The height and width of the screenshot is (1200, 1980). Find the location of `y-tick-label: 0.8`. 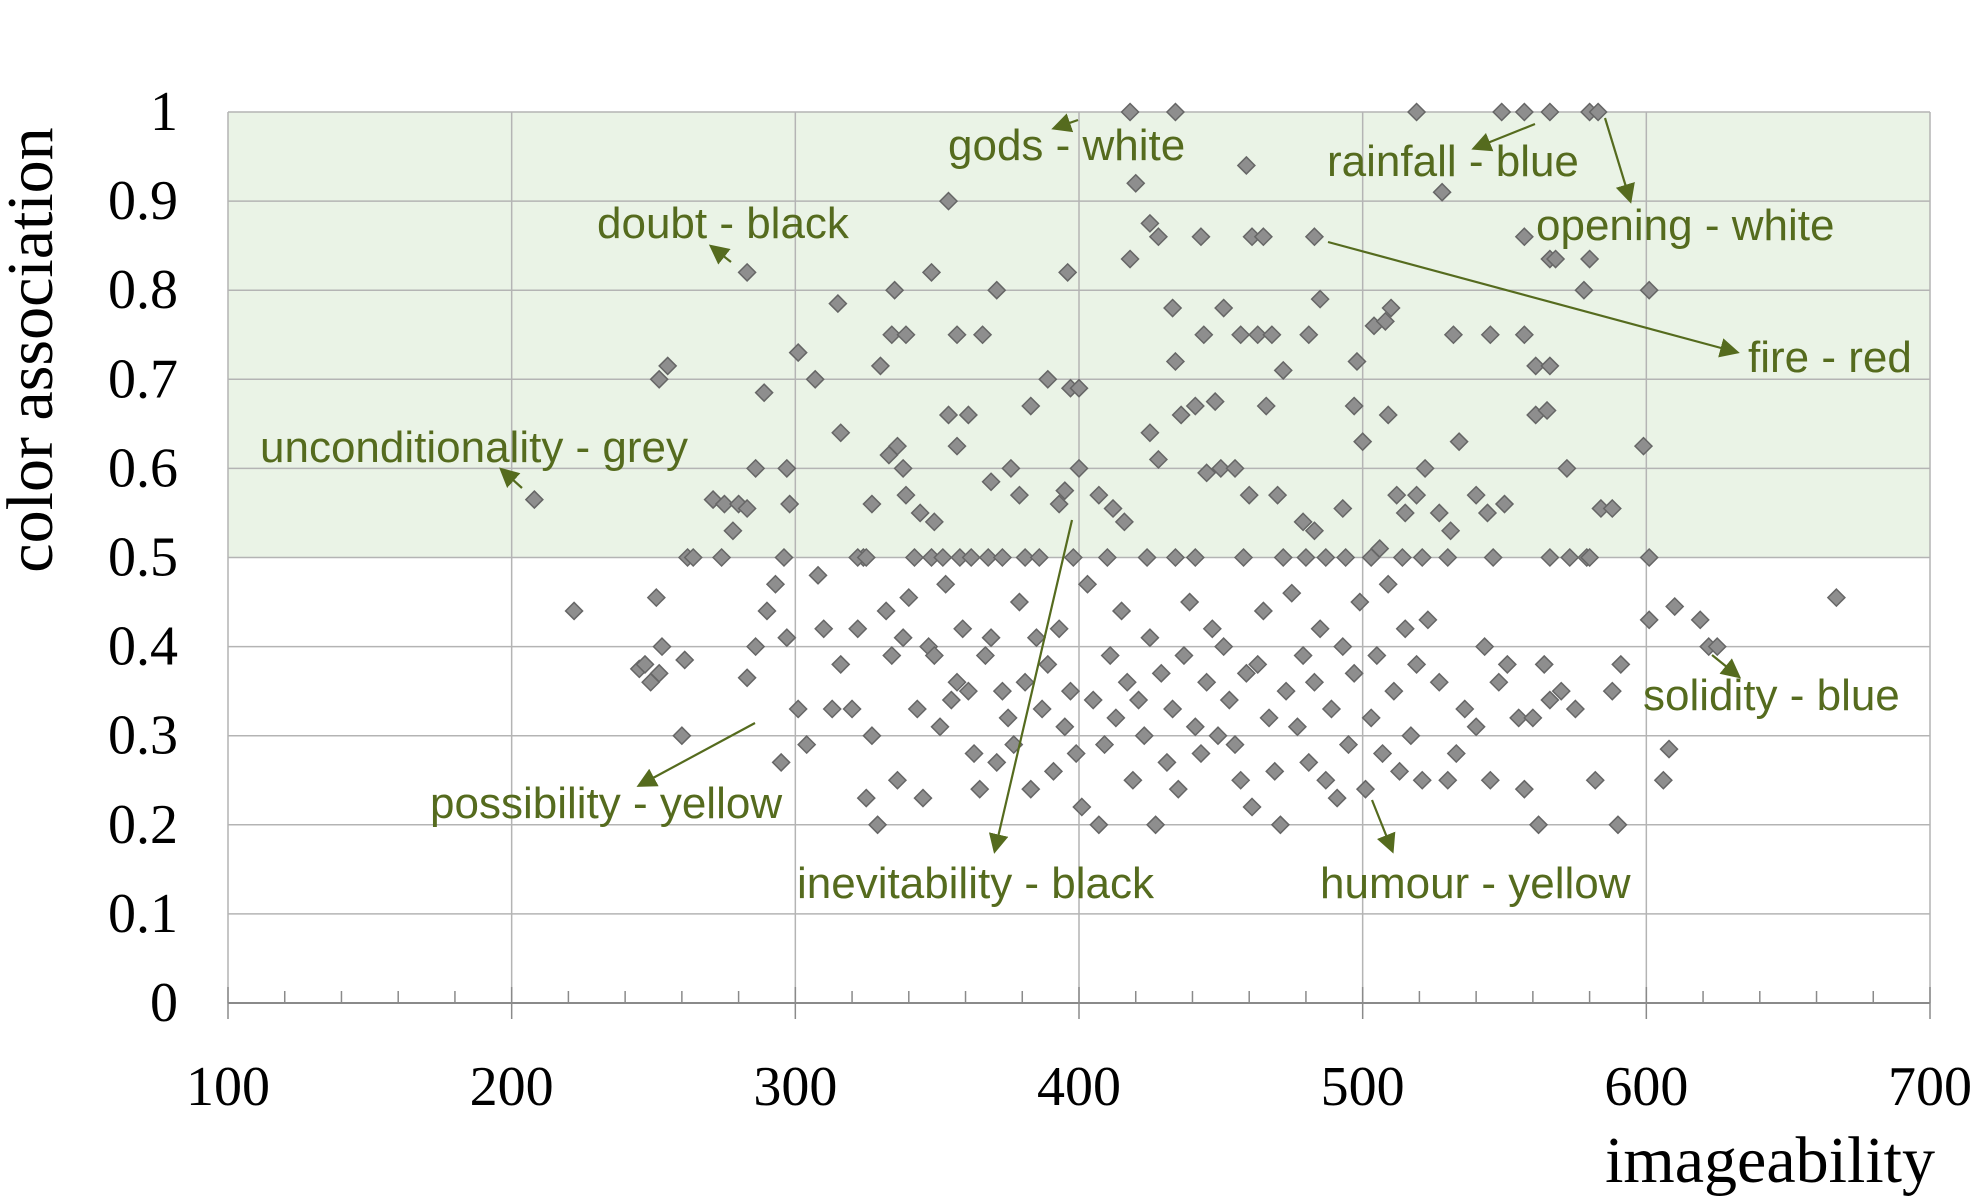

y-tick-label: 0.8 is located at coordinates (143, 290).